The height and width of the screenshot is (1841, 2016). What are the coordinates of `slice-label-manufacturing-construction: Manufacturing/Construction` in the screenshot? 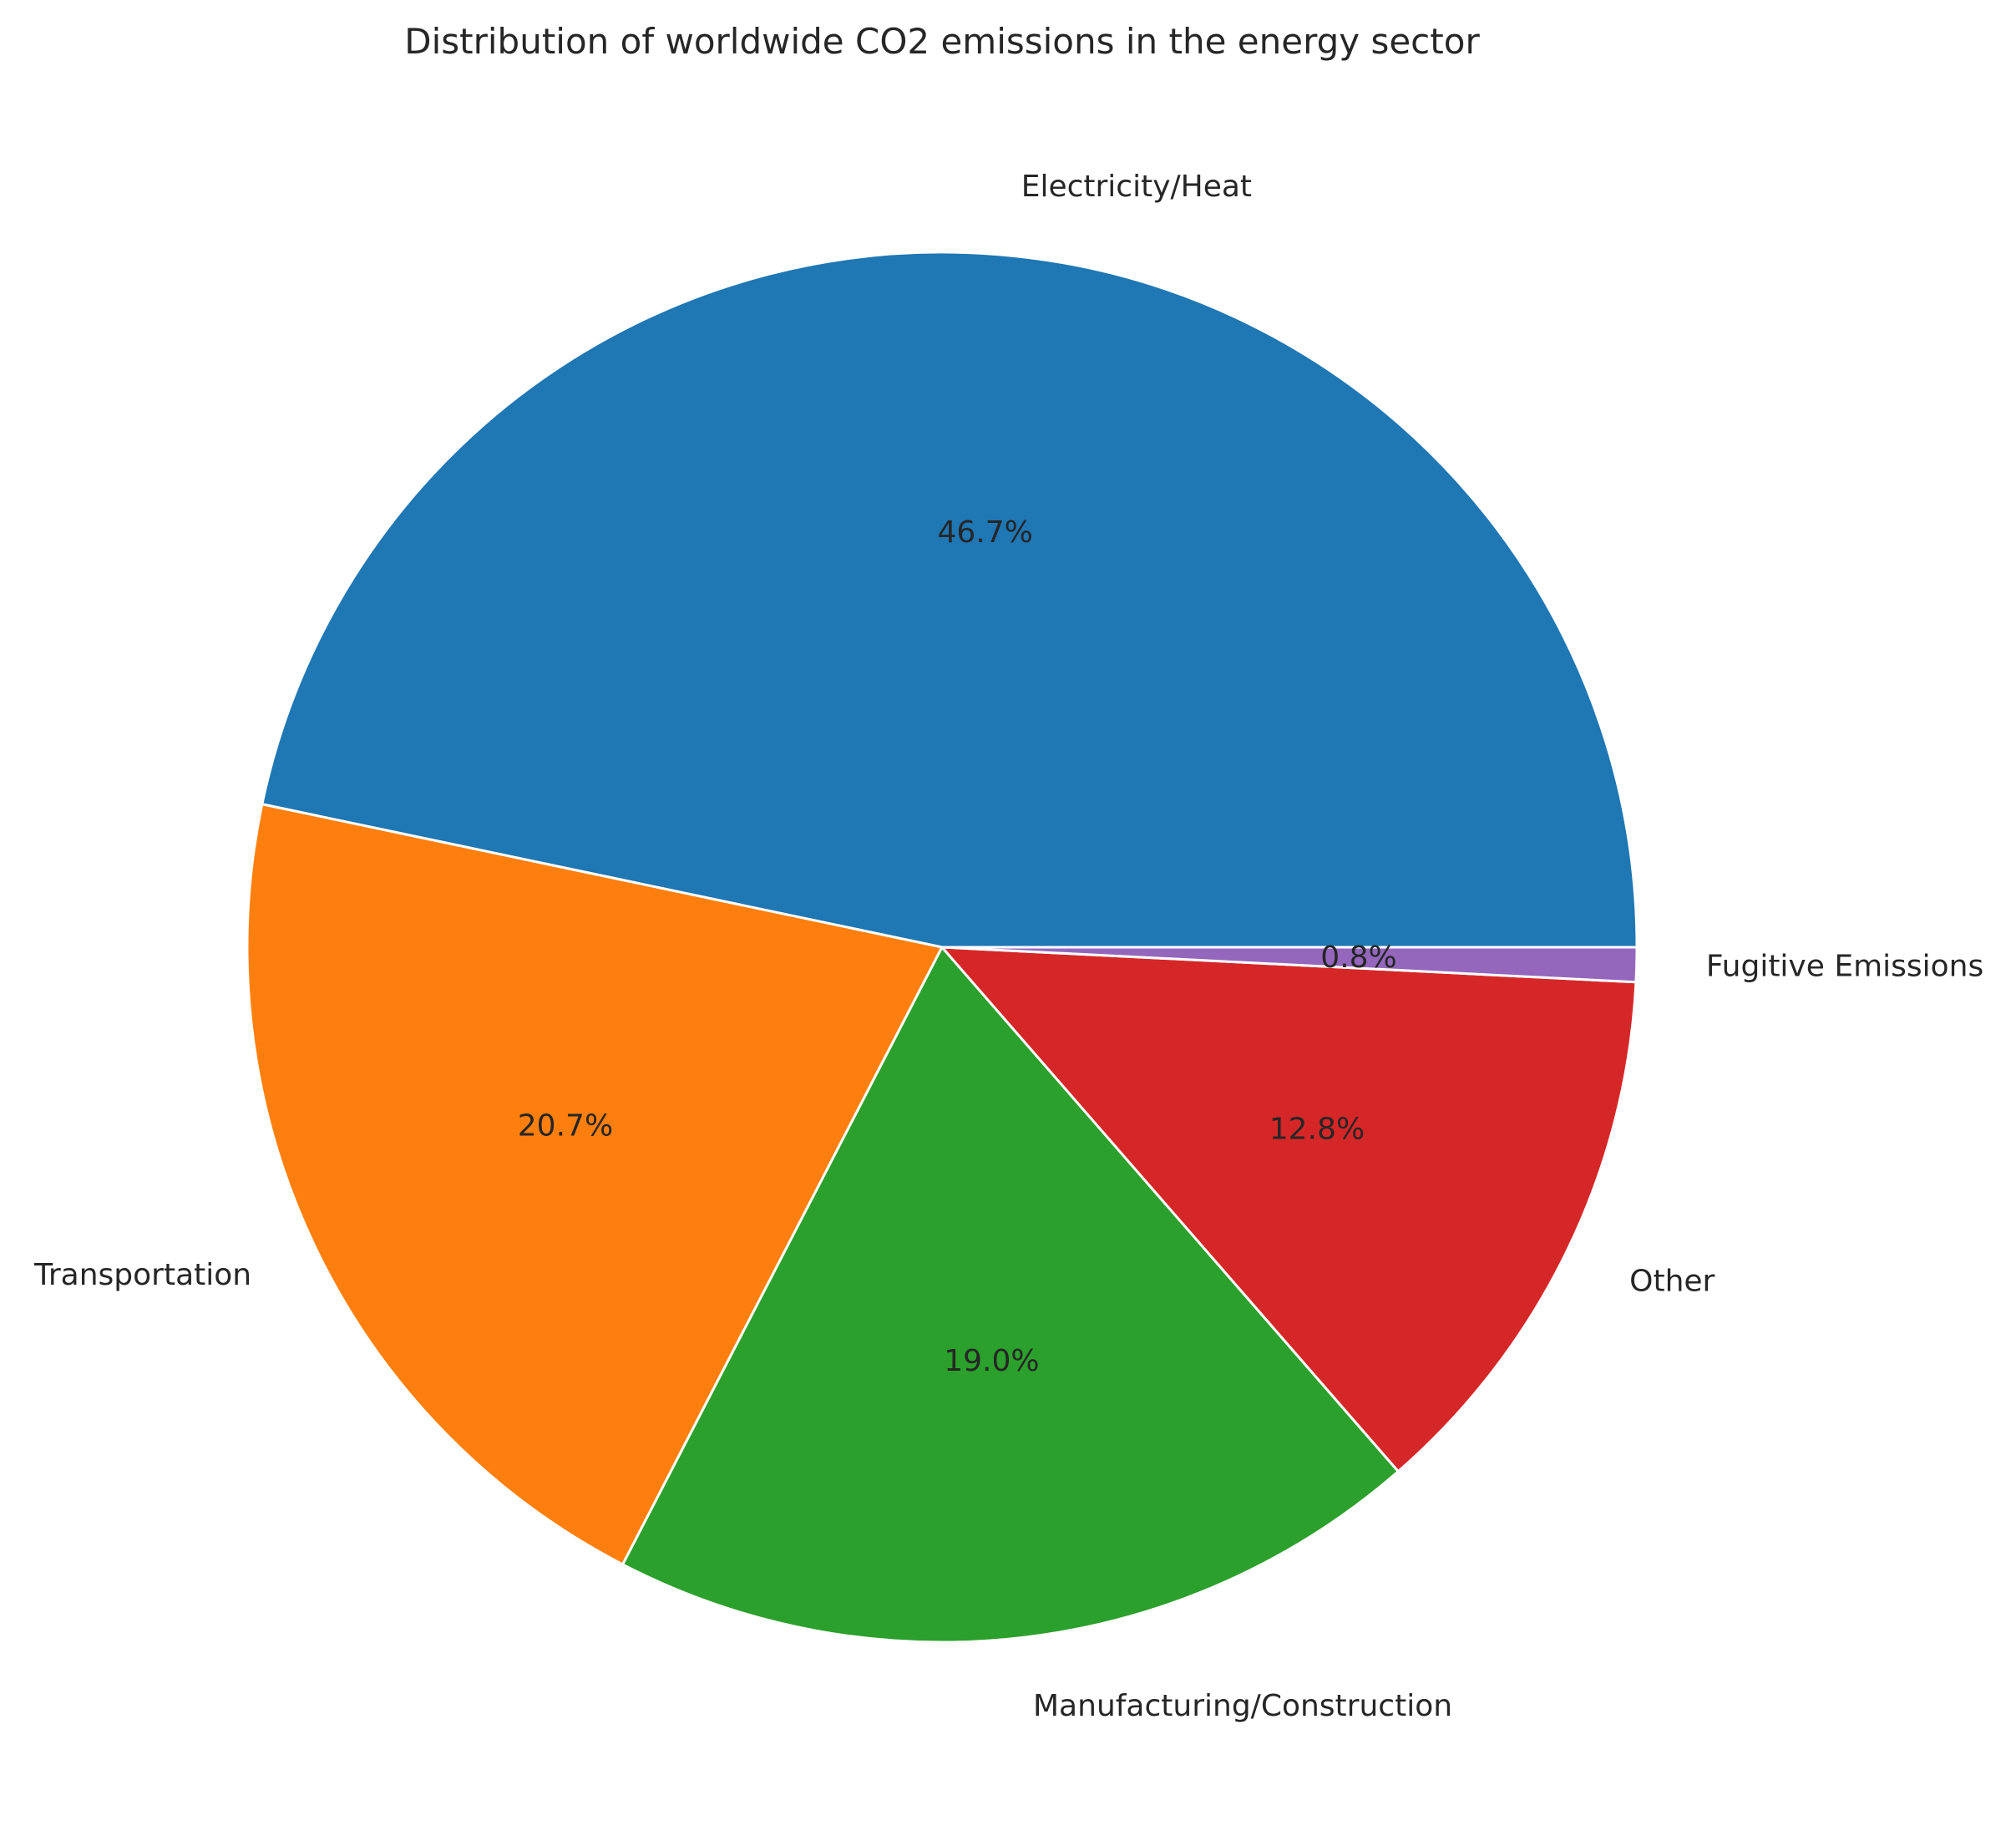 It's located at (1242, 1706).